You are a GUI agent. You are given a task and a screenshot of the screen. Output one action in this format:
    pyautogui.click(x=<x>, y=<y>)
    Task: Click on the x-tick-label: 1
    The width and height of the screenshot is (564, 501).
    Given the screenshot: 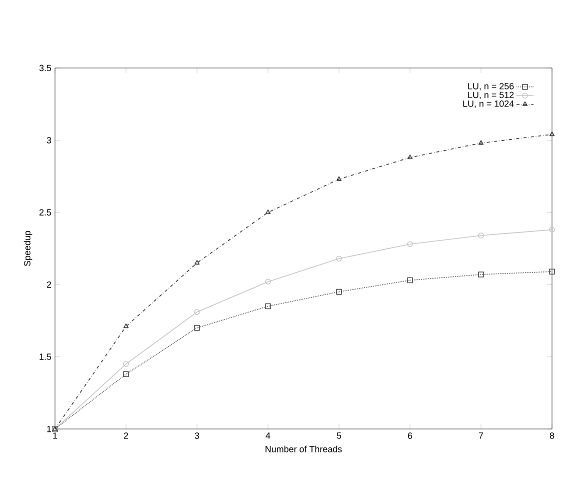 What is the action you would take?
    pyautogui.click(x=55, y=435)
    